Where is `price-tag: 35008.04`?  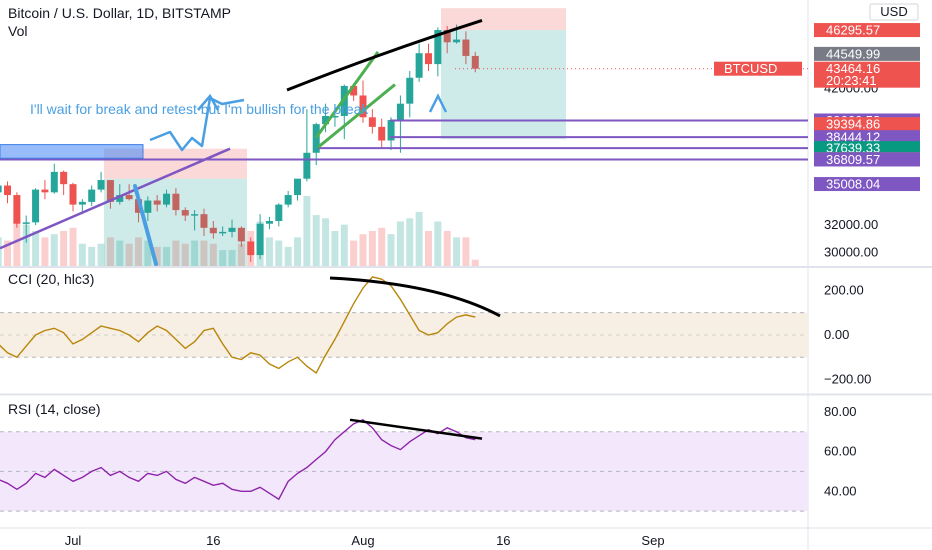 price-tag: 35008.04 is located at coordinates (867, 184).